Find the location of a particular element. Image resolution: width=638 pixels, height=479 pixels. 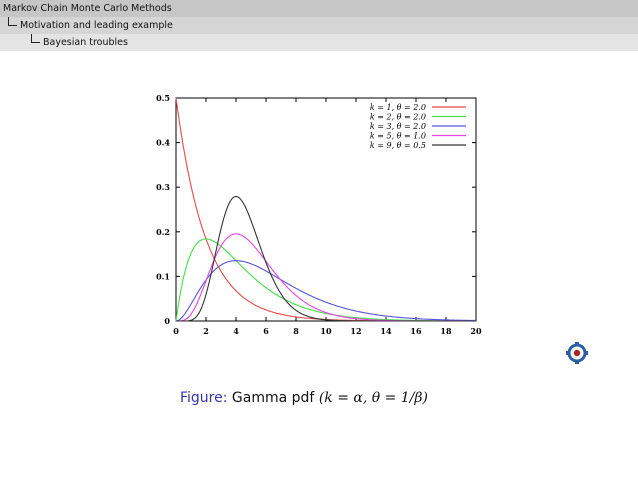

y-tick-label: 0.2 is located at coordinates (163, 232).